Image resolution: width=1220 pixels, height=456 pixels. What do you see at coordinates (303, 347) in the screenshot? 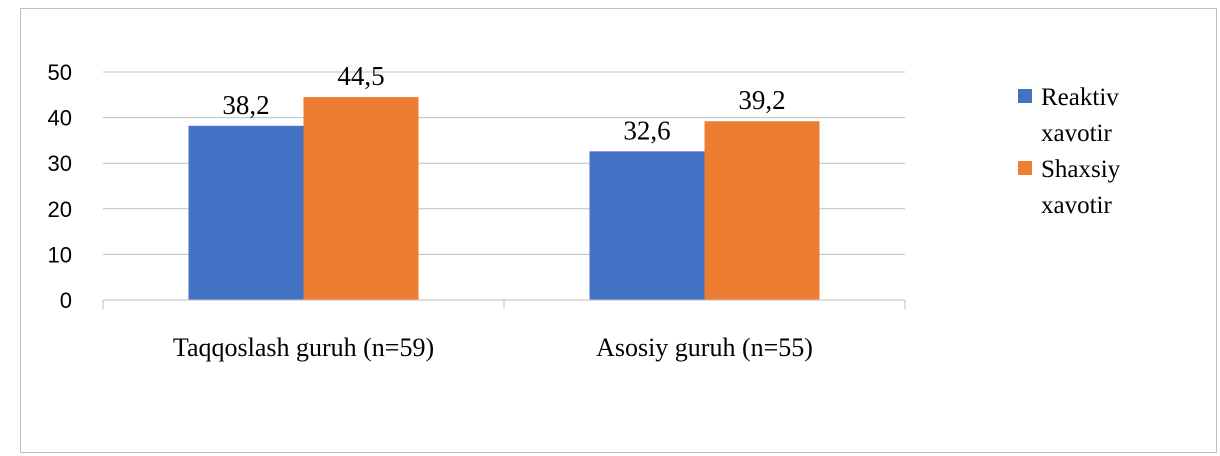
I see `category-label: Taqqoslash guruh (n=59)` at bounding box center [303, 347].